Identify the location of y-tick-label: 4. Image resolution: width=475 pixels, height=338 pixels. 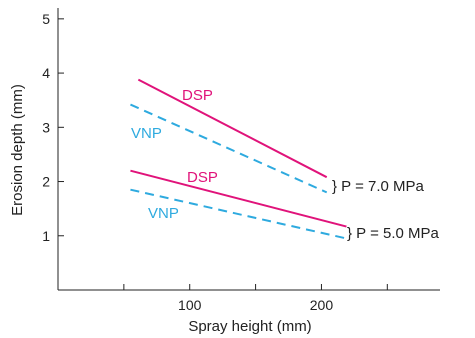
(46, 73).